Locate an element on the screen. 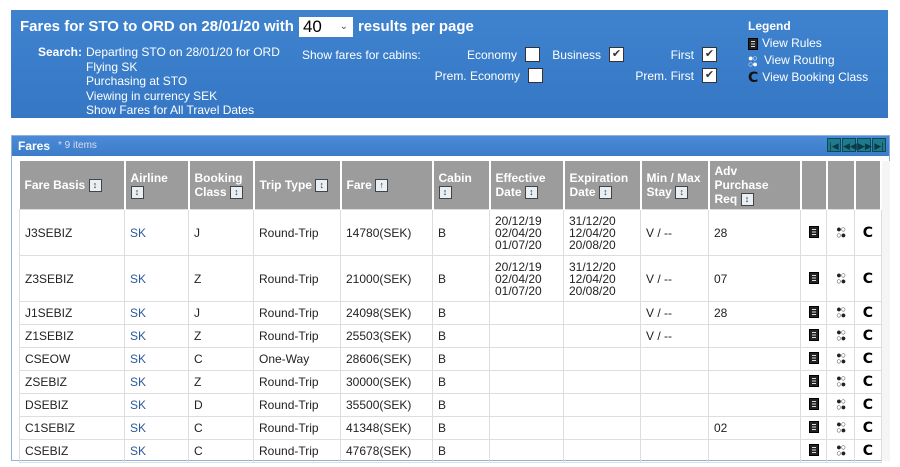  cell-text: DSEBIZ is located at coordinates (47, 405).